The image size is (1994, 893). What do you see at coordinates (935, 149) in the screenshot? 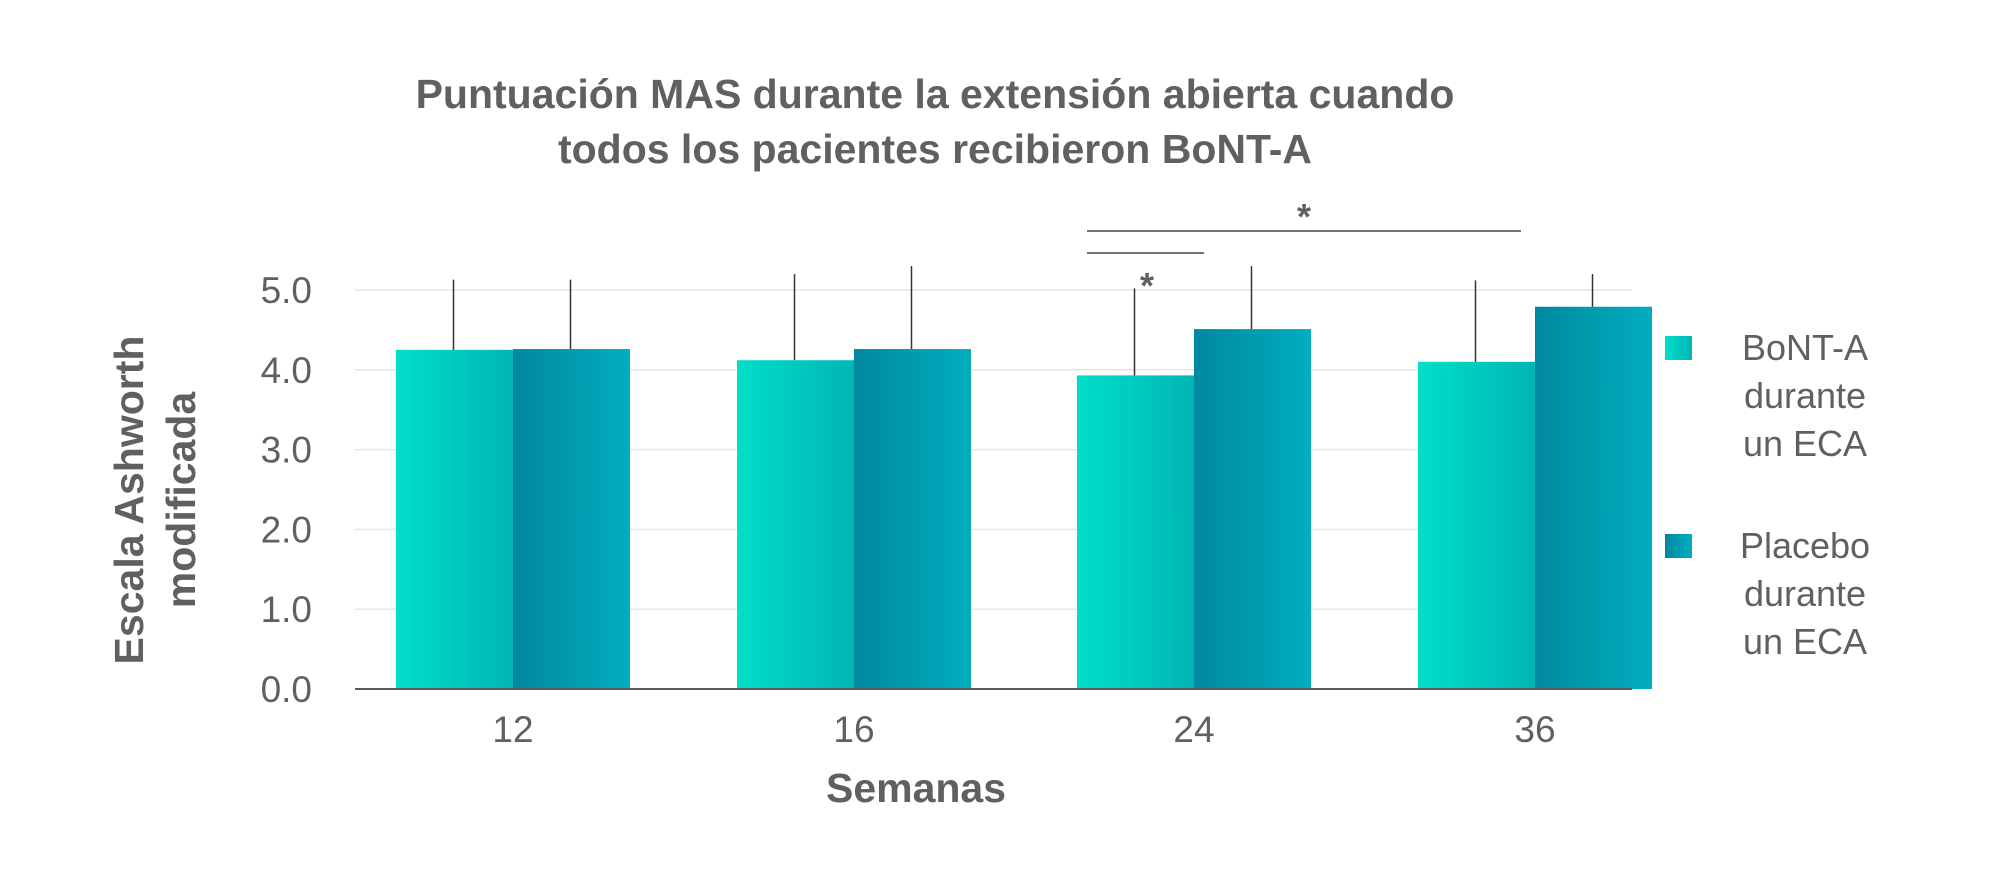
I see `chart-title-line-2: todos los pacientes recibieron BoNT-A` at bounding box center [935, 149].